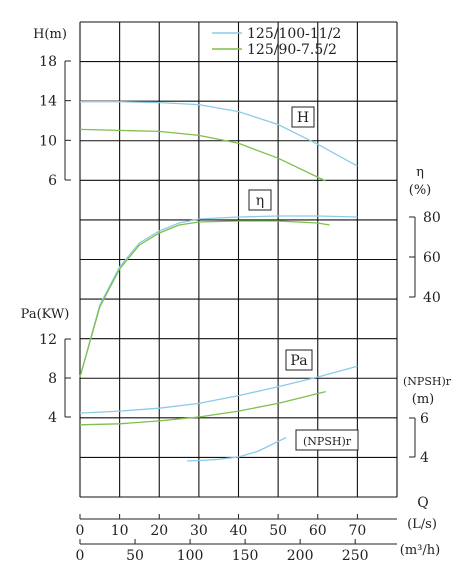 The height and width of the screenshot is (580, 471). Describe the element at coordinates (199, 531) in the screenshot. I see `flow-ls-tick-label: 30` at that location.